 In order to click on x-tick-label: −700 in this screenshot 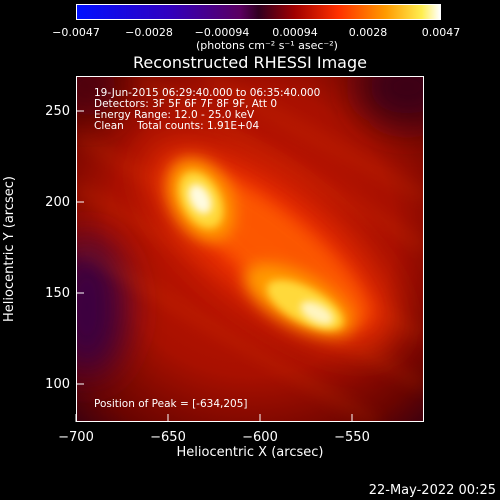, I will do `click(76, 437)`.